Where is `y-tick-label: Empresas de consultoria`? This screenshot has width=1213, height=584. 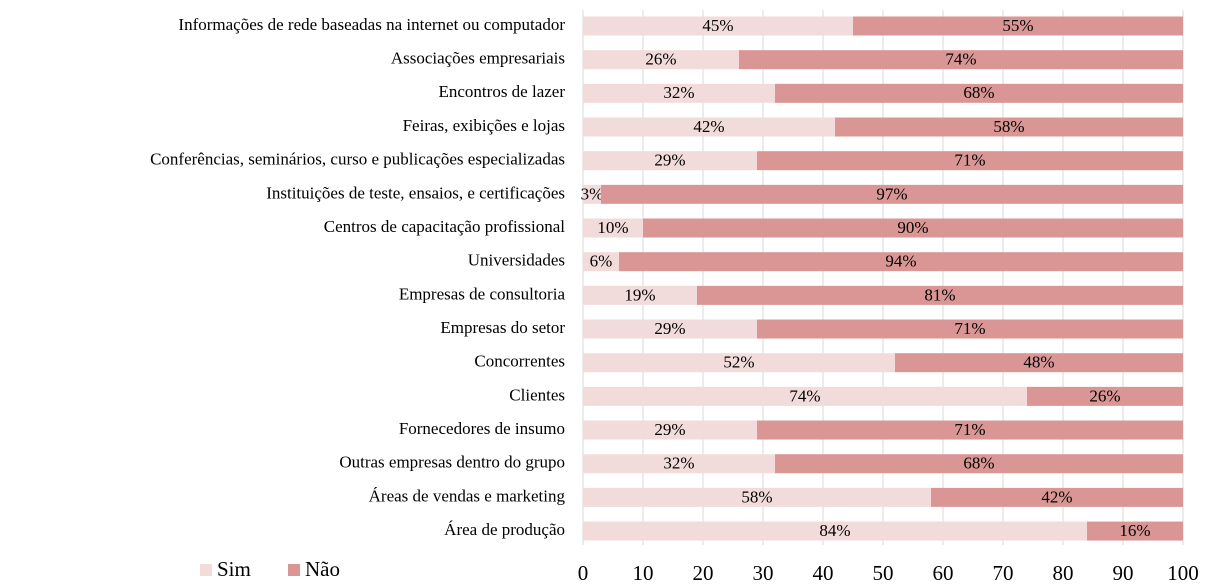 y-tick-label: Empresas de consultoria is located at coordinates (482, 293).